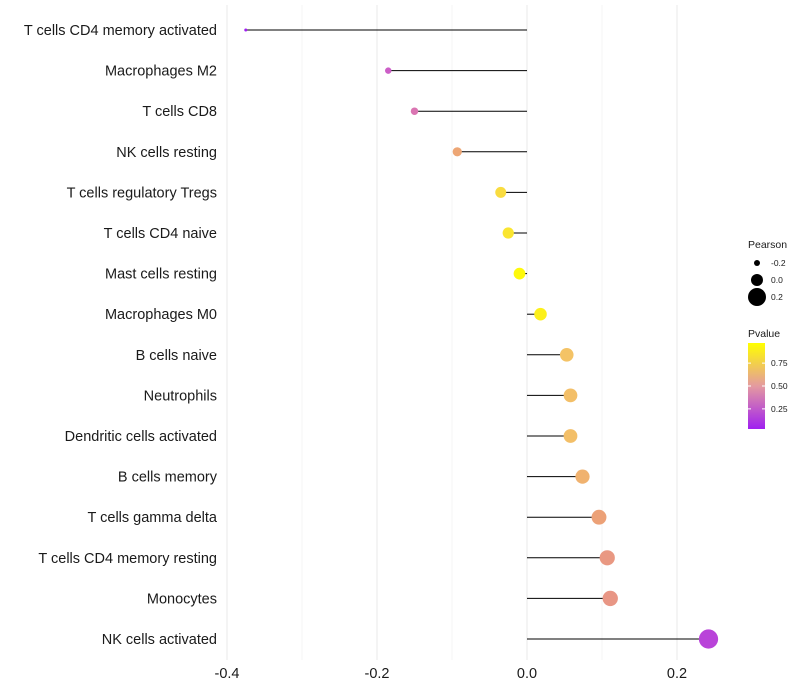 This screenshot has height=700, width=800. What do you see at coordinates (142, 193) in the screenshot?
I see `category-label: T cells regulatory Tregs` at bounding box center [142, 193].